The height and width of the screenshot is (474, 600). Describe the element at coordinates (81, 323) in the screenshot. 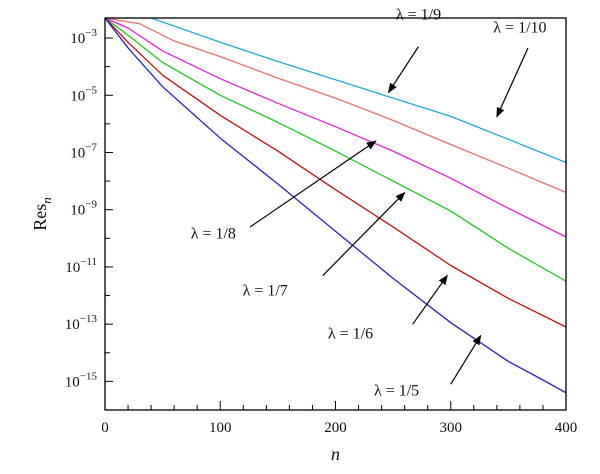

I see `y-tick-label: 10⁻¹³` at that location.